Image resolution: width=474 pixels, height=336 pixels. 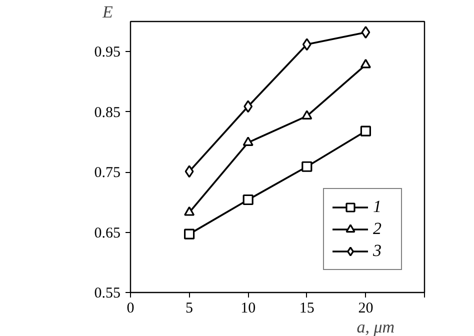 I want to click on y-tick-label: 0.55, so click(x=107, y=294).